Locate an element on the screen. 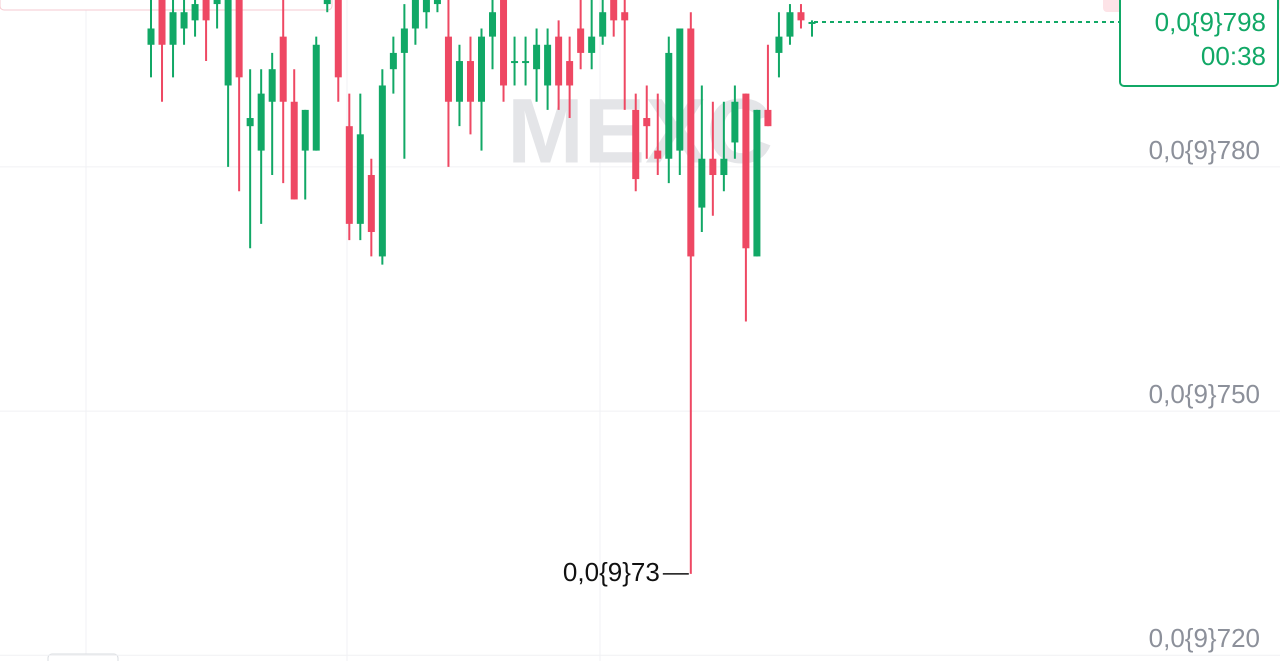  y-tick-label: 0,0{9}720 is located at coordinates (1204, 638).